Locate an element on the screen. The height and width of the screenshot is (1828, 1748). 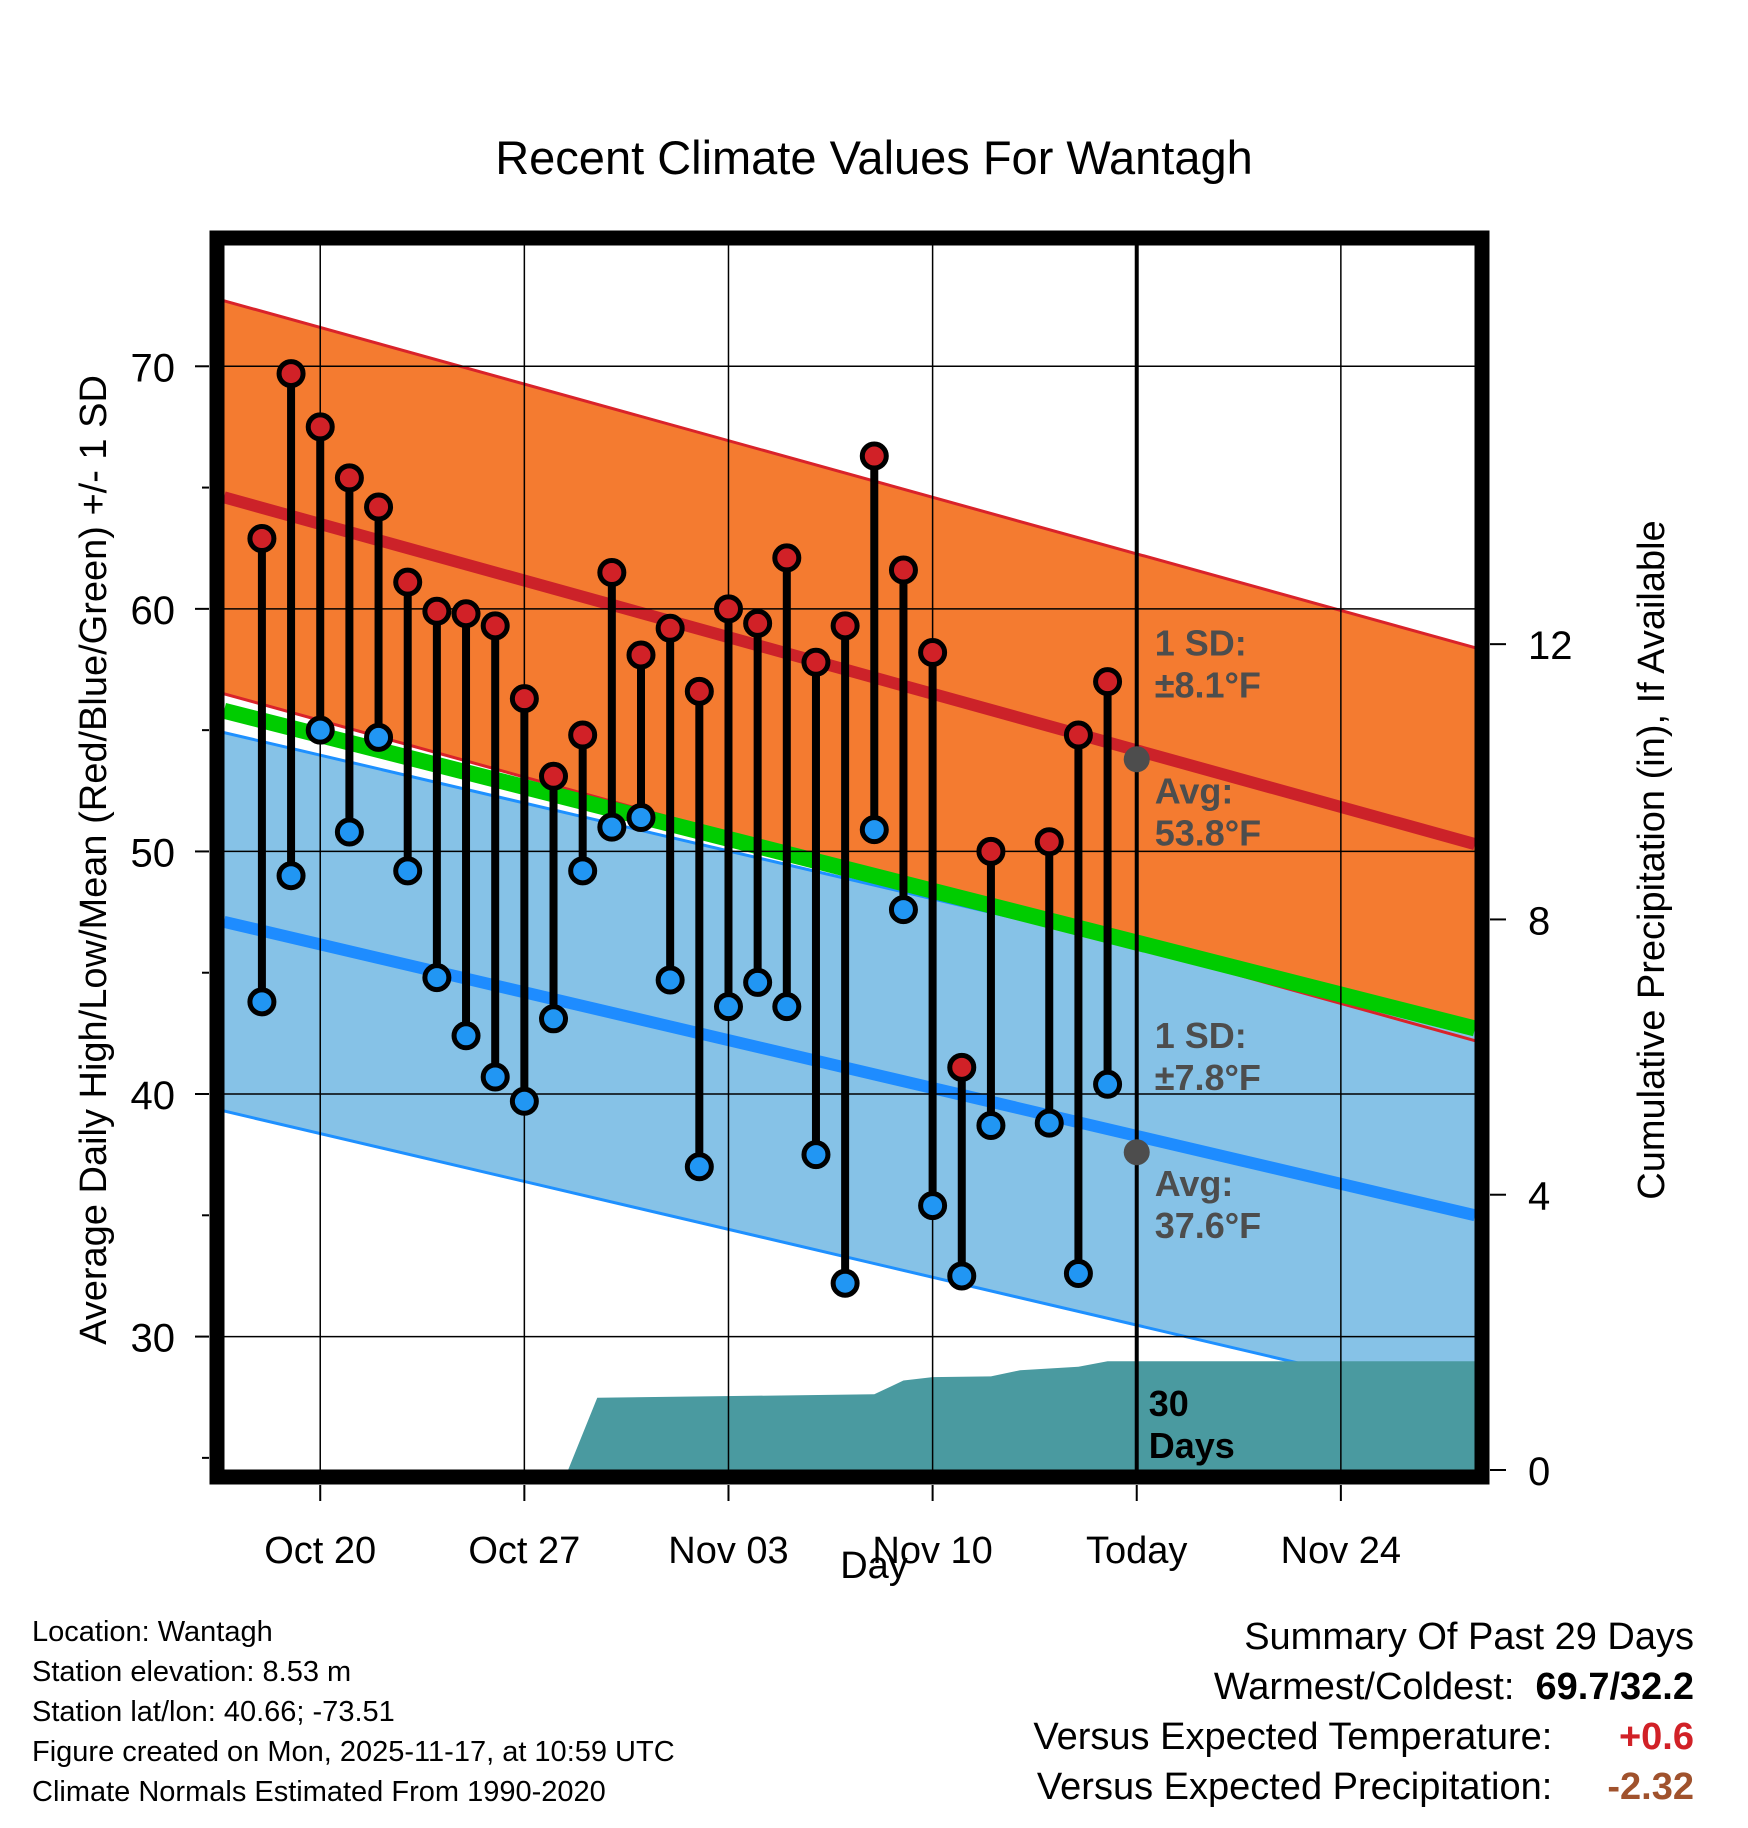
chart-title: Recent Climate Values For Wantagh is located at coordinates (874, 157).